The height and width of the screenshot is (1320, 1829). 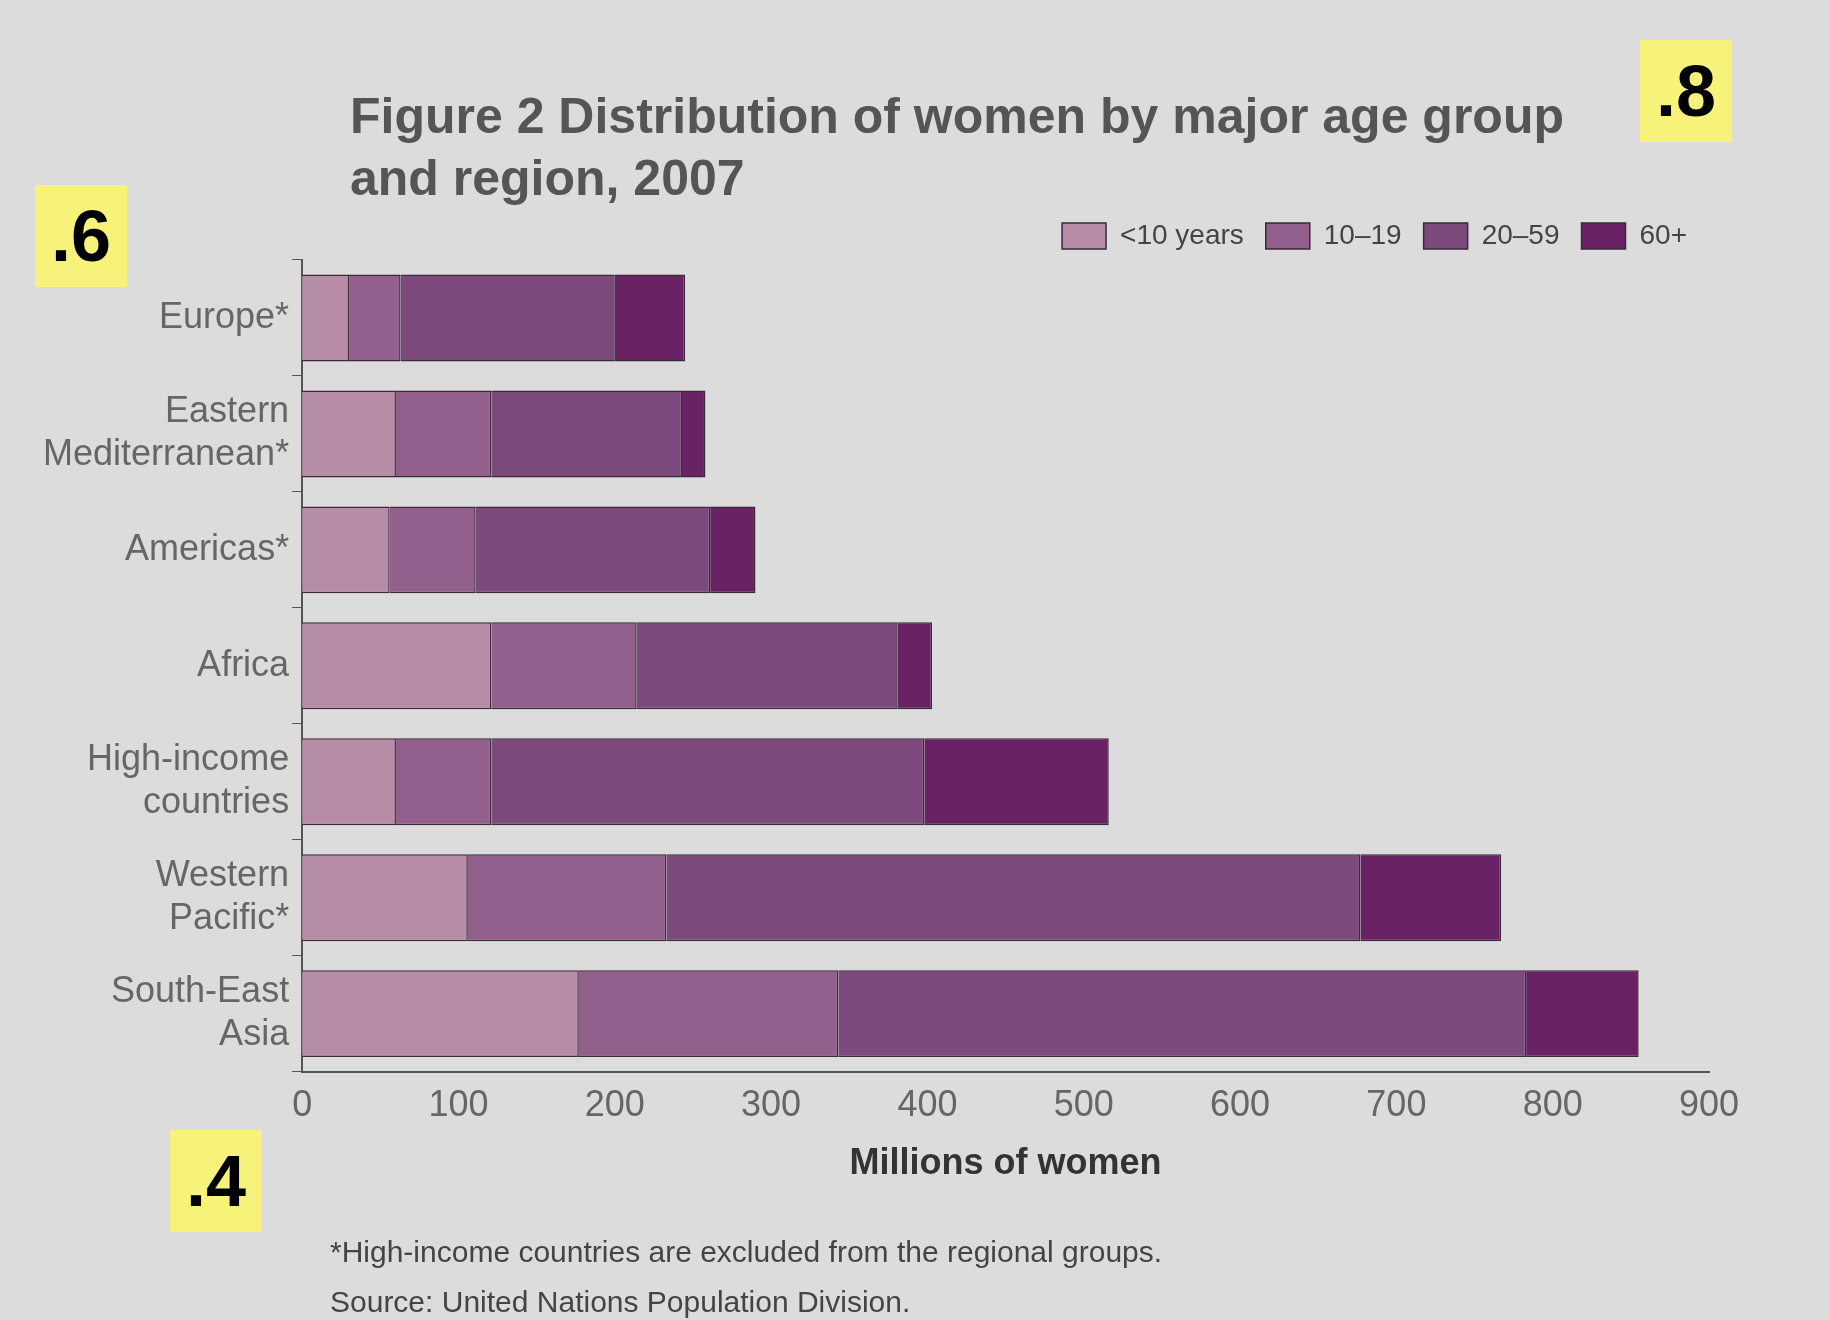 What do you see at coordinates (620, 1302) in the screenshot?
I see `source-note: Source: United Nations Population Division.` at bounding box center [620, 1302].